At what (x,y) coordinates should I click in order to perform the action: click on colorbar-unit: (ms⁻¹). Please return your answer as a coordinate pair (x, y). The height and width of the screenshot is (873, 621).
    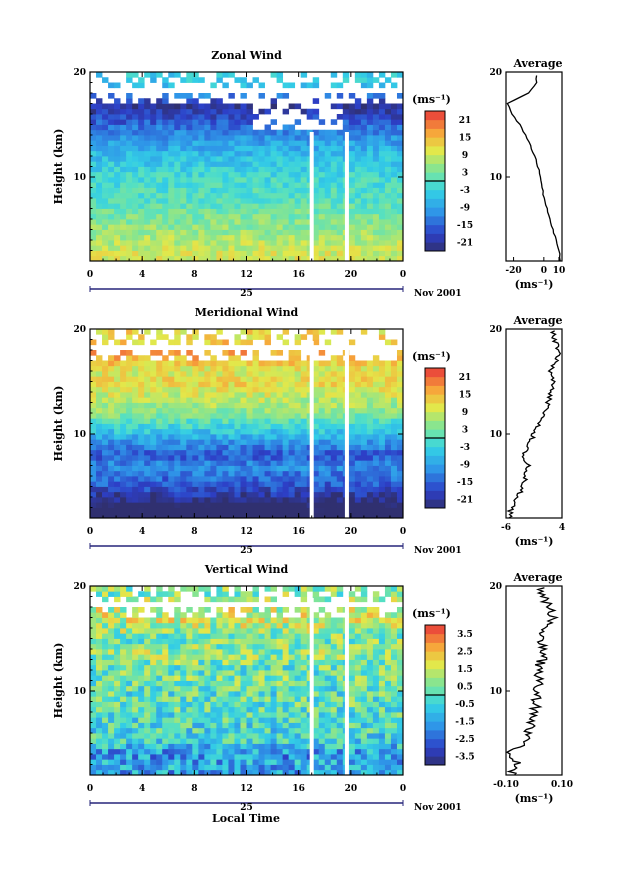
    Looking at the image, I should click on (431, 99).